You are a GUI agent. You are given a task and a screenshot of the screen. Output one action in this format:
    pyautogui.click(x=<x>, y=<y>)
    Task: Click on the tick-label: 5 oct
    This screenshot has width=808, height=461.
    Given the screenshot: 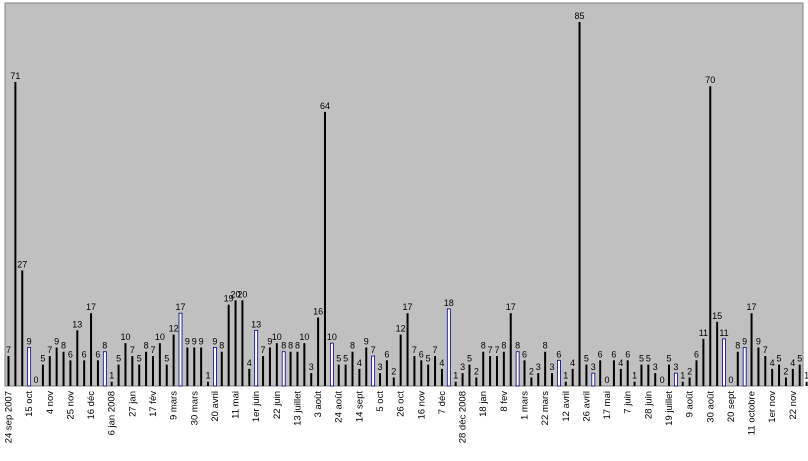 What is the action you would take?
    pyautogui.click(x=380, y=401)
    